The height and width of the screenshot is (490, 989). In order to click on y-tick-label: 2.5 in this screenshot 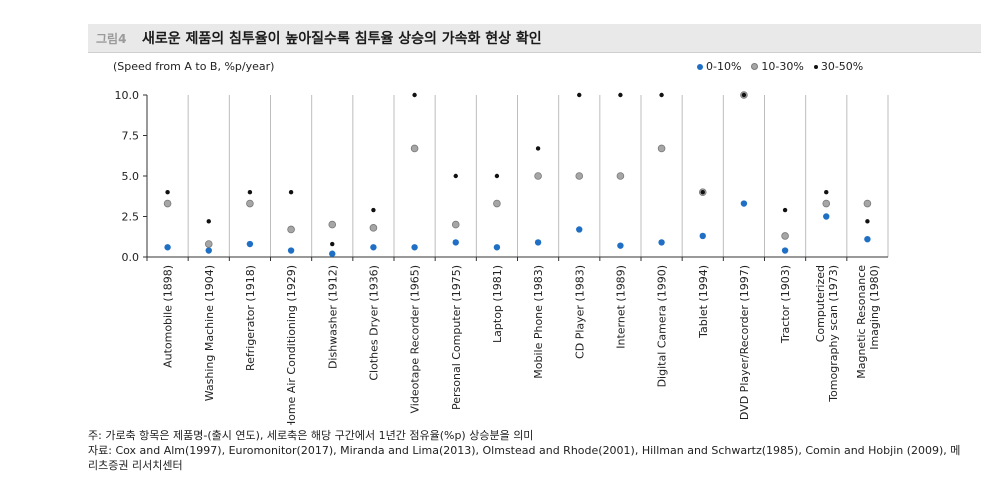, I will do `click(131, 217)`.